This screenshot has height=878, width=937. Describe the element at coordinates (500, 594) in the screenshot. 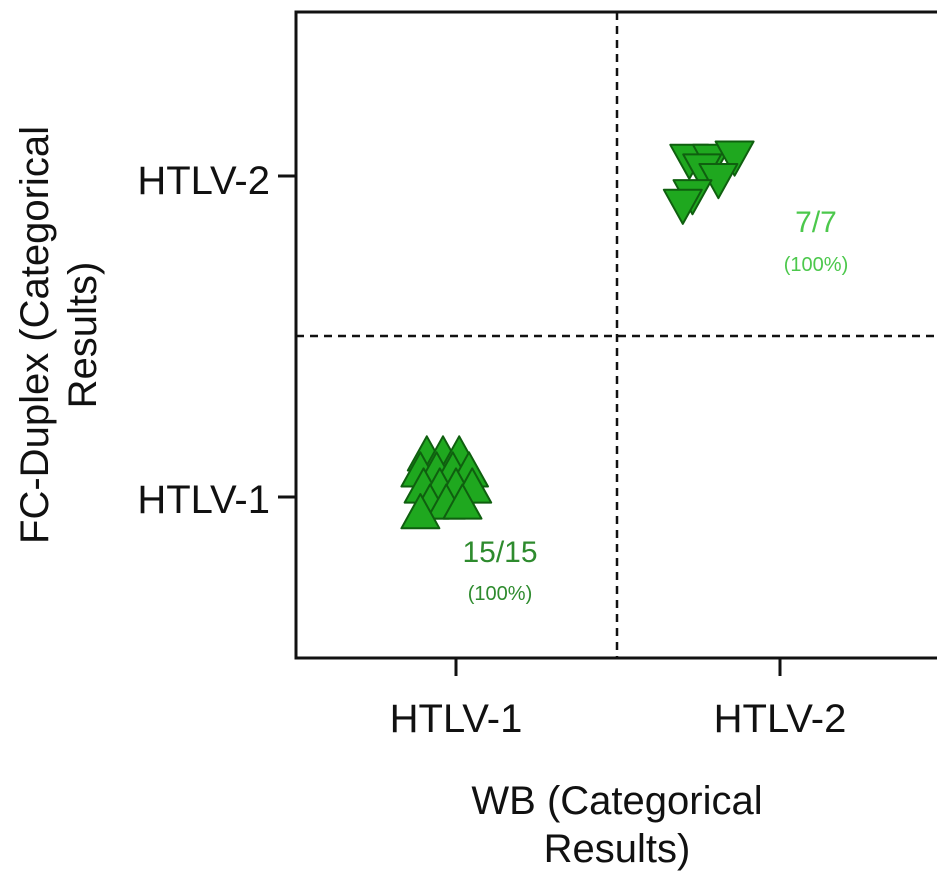

I see `htlv1-percent-annotation: (100%)` at that location.